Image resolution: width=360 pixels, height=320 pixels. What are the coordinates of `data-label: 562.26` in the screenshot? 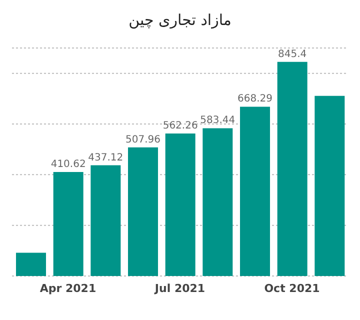 It's located at (180, 126).